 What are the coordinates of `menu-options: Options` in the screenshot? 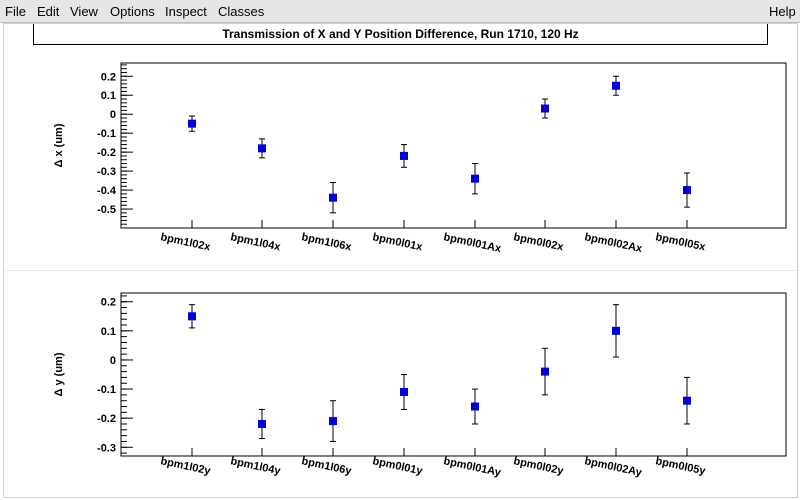 It's located at (132, 11).